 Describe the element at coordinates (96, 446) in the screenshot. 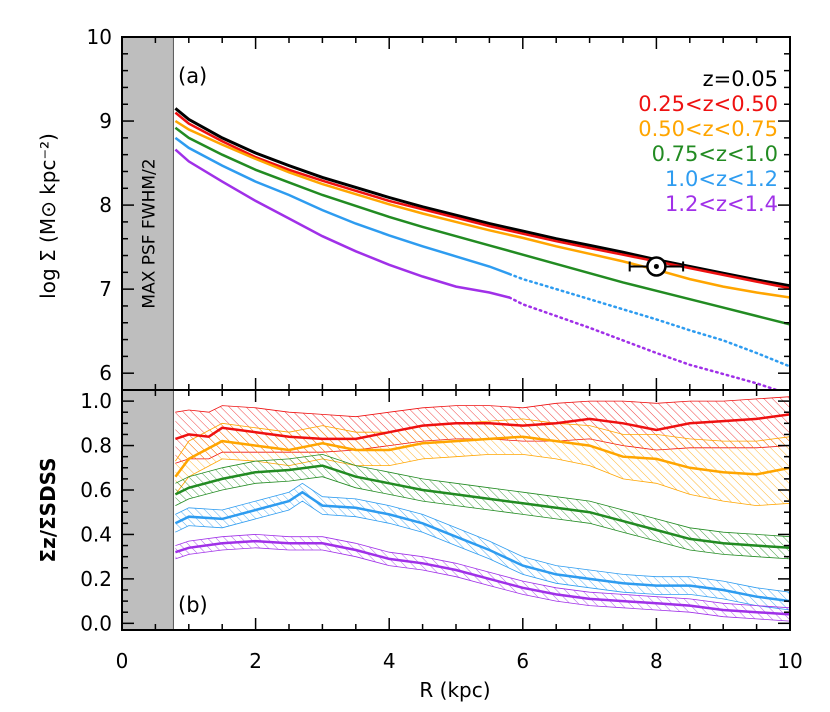

I see `y-tick-label-bottom: 0.8` at that location.